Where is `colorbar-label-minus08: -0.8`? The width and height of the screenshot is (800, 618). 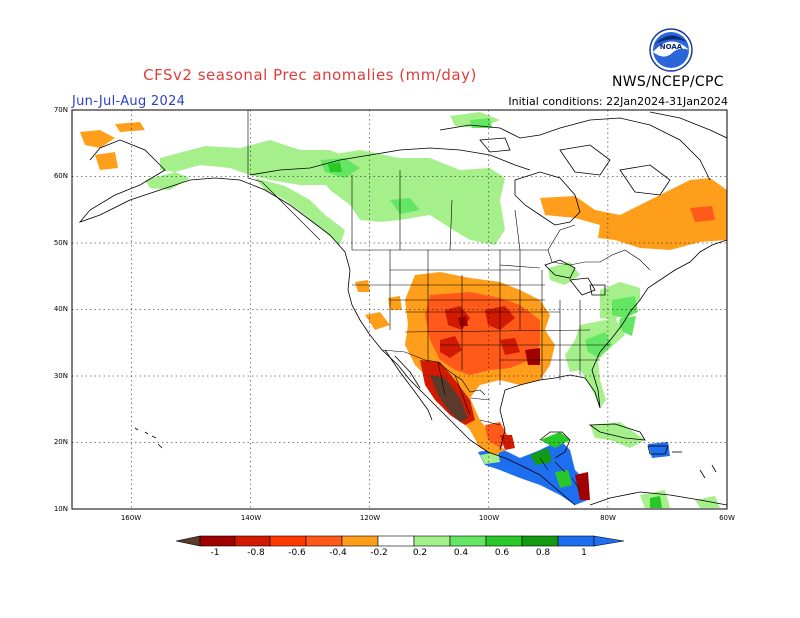
colorbar-label-minus08: -0.8 is located at coordinates (256, 553).